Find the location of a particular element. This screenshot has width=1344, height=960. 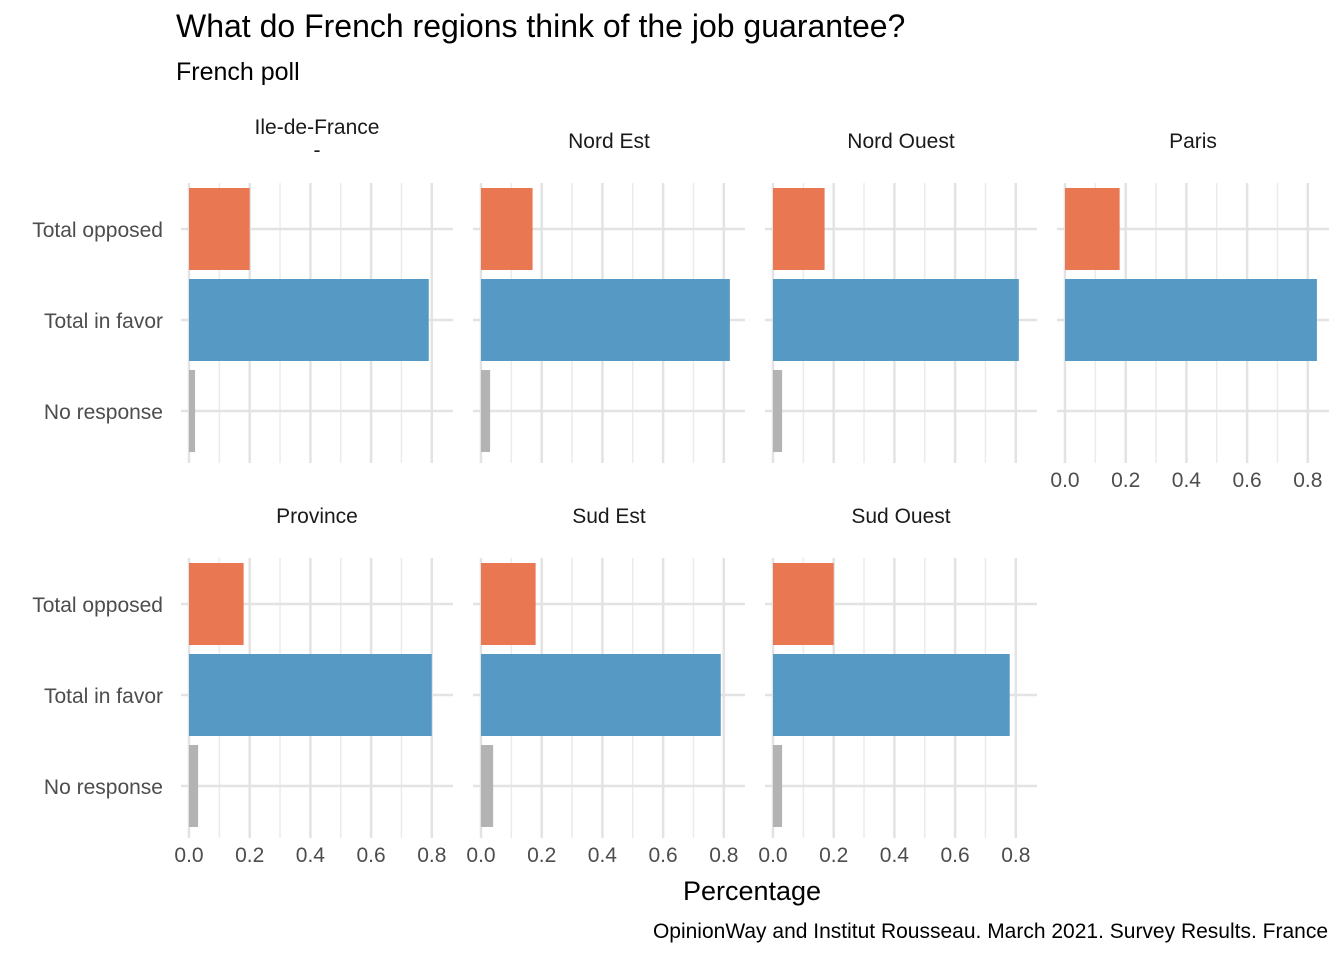

facet-label-sud-ouest: Sud Ouest is located at coordinates (900, 516).